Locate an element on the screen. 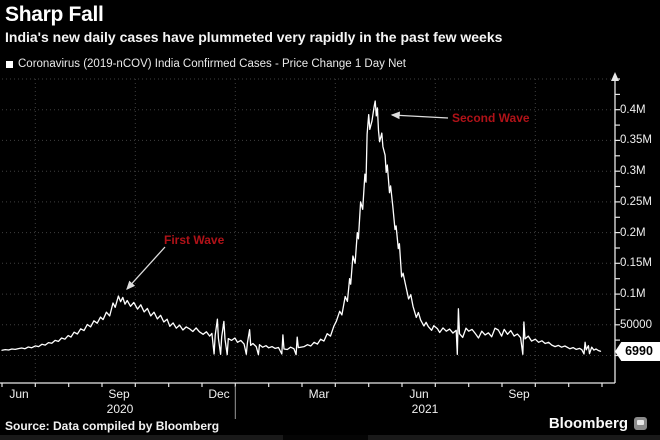 This screenshot has width=660, height=440. annotation-second-wave: Second Wave is located at coordinates (491, 118).